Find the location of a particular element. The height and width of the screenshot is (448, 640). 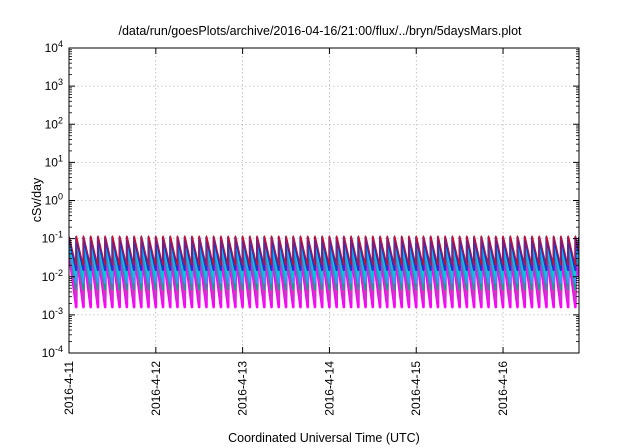

x-tick-label: 2016-4-16 is located at coordinates (503, 388).